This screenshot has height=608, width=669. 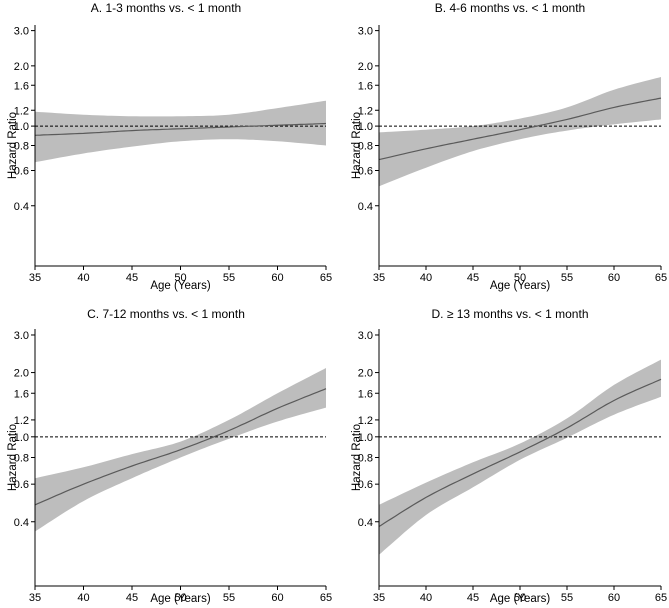 What do you see at coordinates (510, 314) in the screenshot?
I see `panel-title: D. ≥ 13 months vs. < 1 month` at bounding box center [510, 314].